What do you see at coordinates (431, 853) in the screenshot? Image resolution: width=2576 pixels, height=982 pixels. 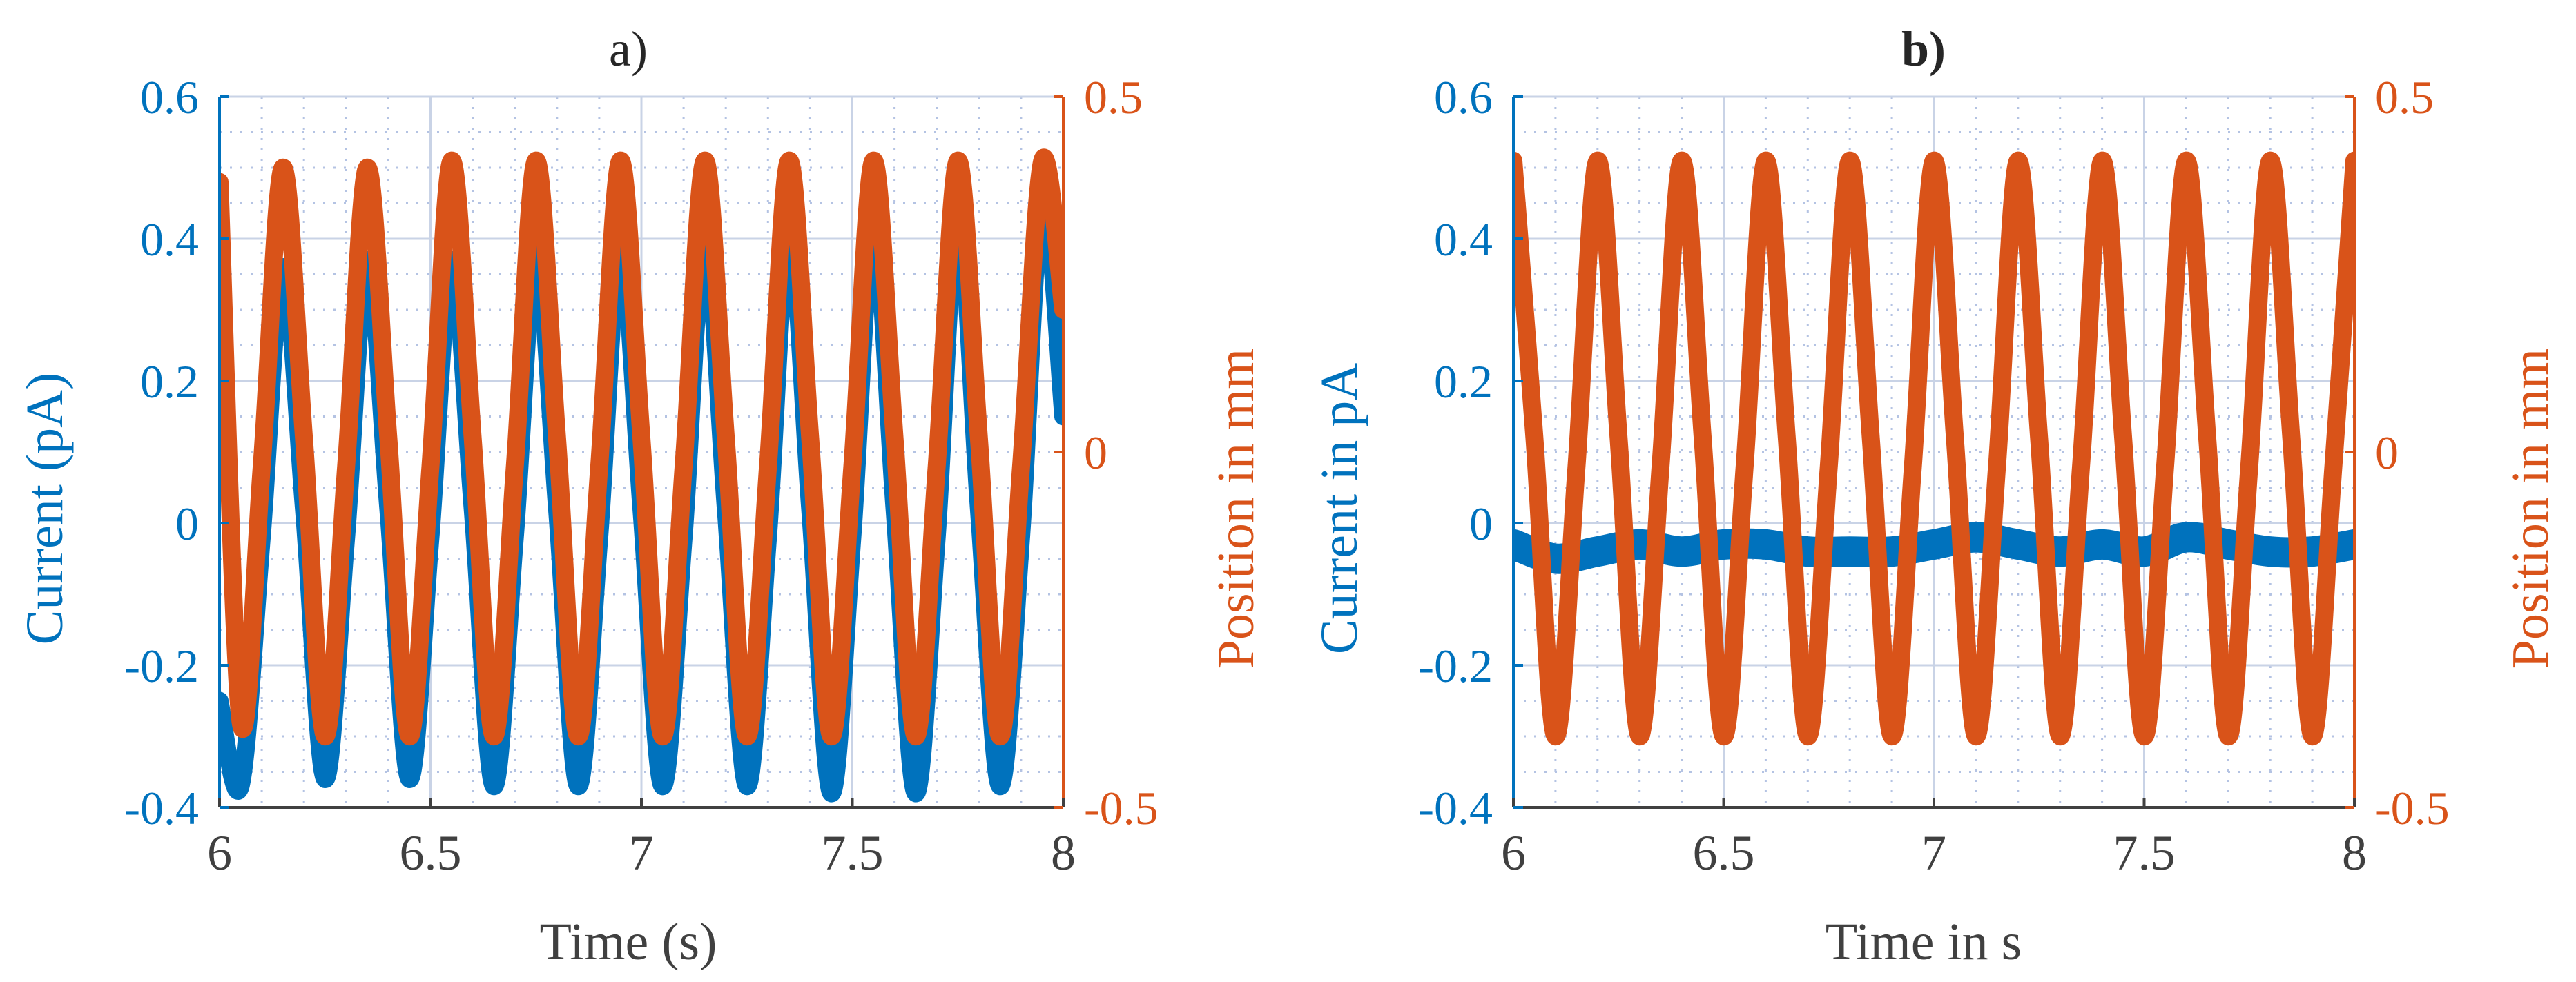 I see `panel-a-x-tick-label: 6.5` at bounding box center [431, 853].